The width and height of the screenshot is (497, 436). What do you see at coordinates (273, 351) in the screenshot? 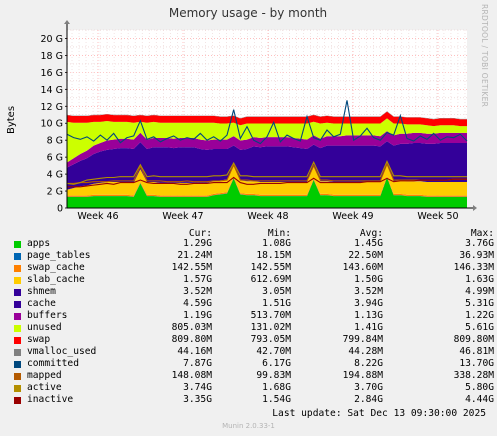
I see `legend-min: 42.70M` at bounding box center [273, 351].